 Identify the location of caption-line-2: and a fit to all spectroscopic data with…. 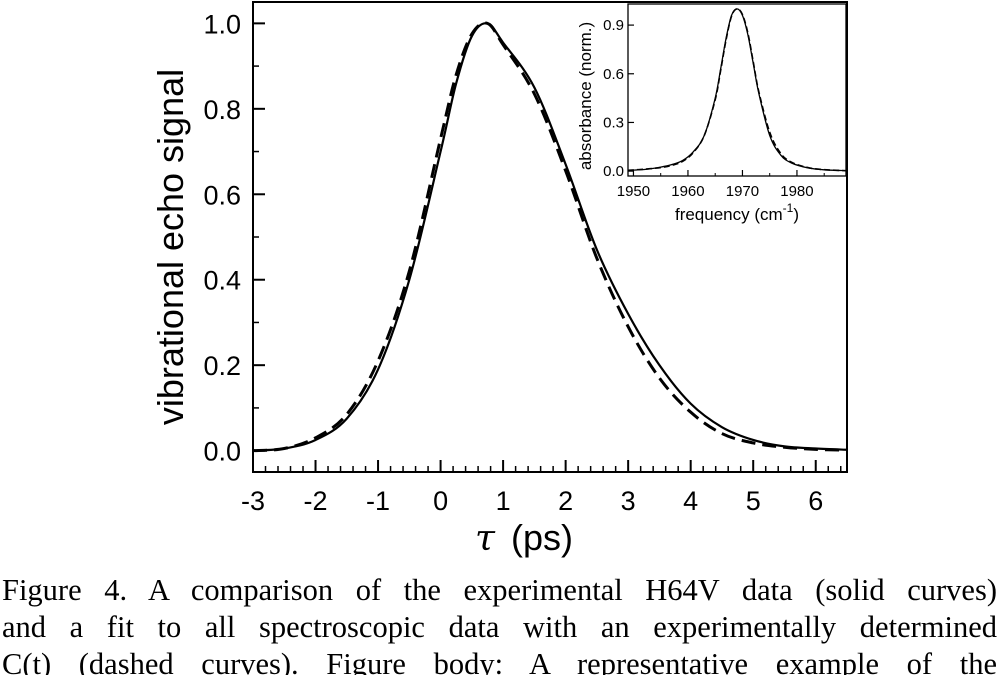
(499, 627).